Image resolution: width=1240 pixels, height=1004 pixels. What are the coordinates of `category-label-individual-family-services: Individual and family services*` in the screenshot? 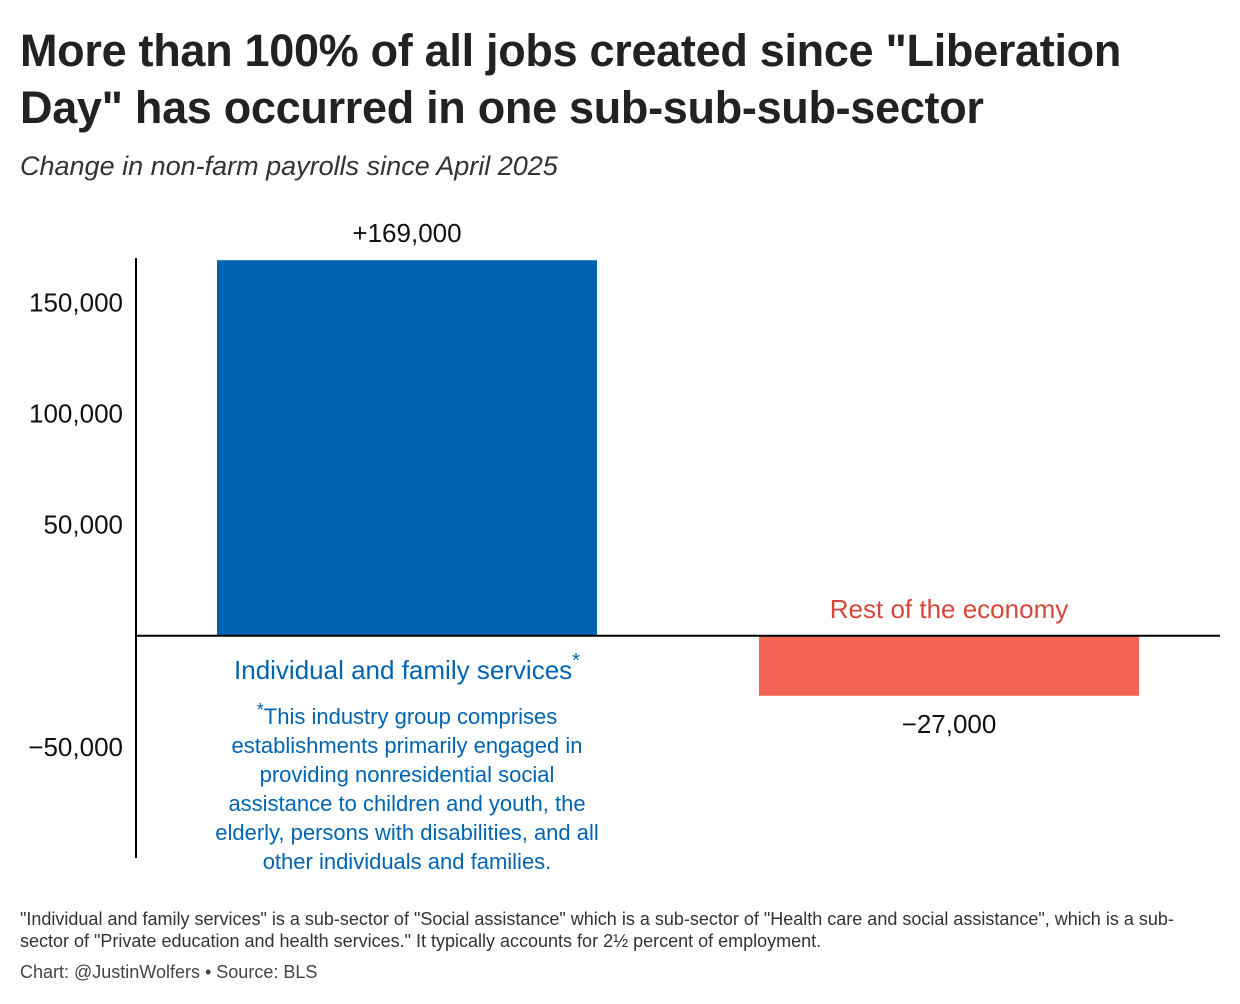 It's located at (407, 667).